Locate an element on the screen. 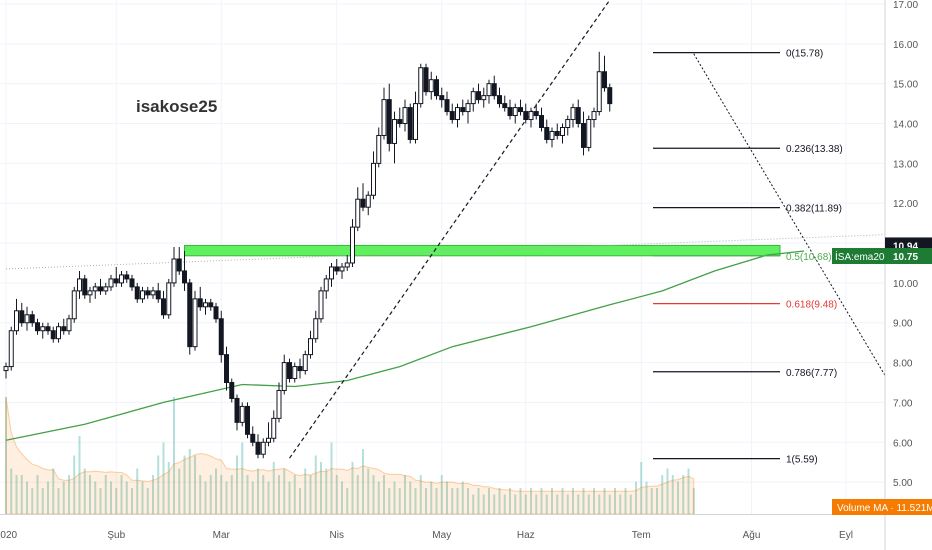 Image resolution: width=932 pixels, height=550 pixels. ema-name-label: İSA:ema200 is located at coordinates (862, 256).